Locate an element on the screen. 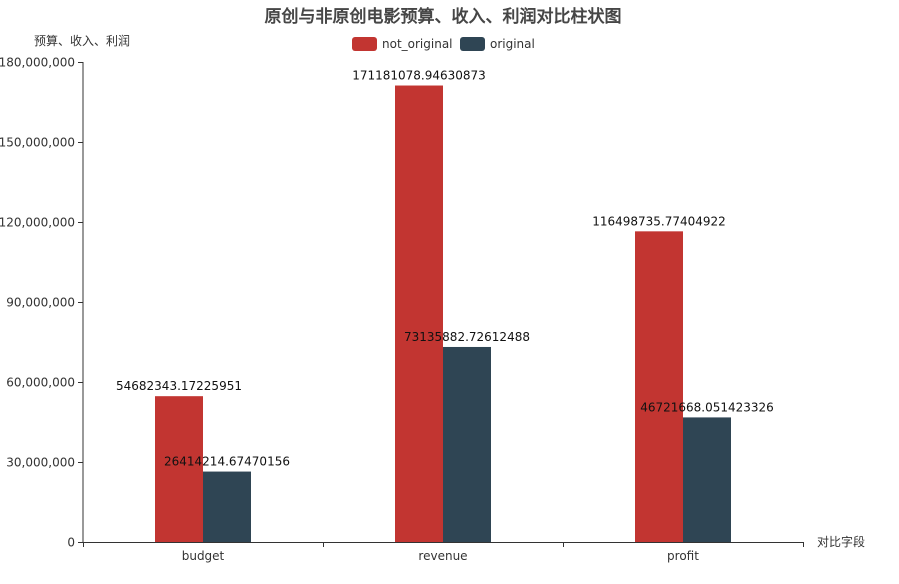 The width and height of the screenshot is (899, 584). y-tick-label: 90,000,000 is located at coordinates (40, 303).